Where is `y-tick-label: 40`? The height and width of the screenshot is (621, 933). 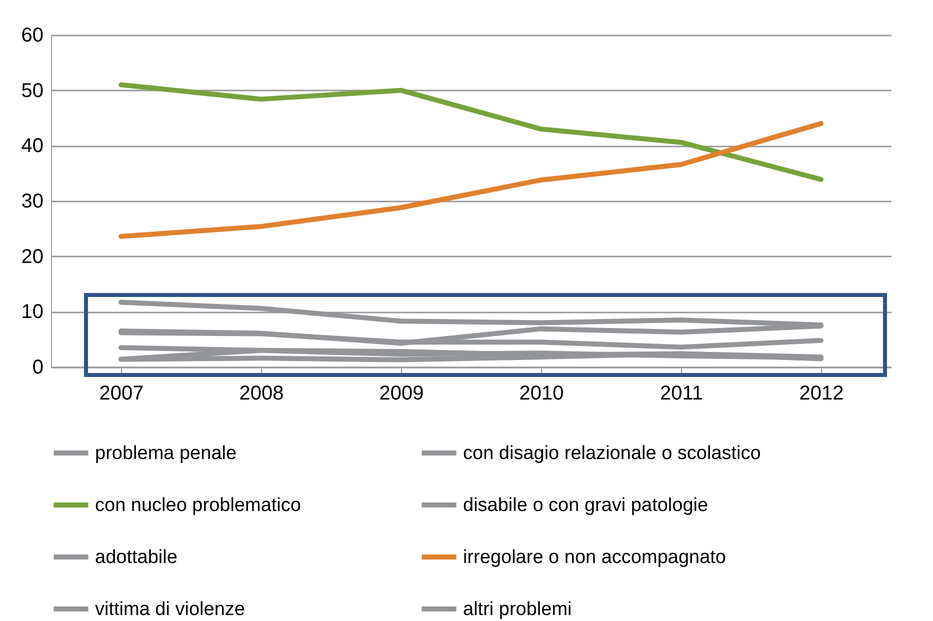
y-tick-label: 40 is located at coordinates (32, 146).